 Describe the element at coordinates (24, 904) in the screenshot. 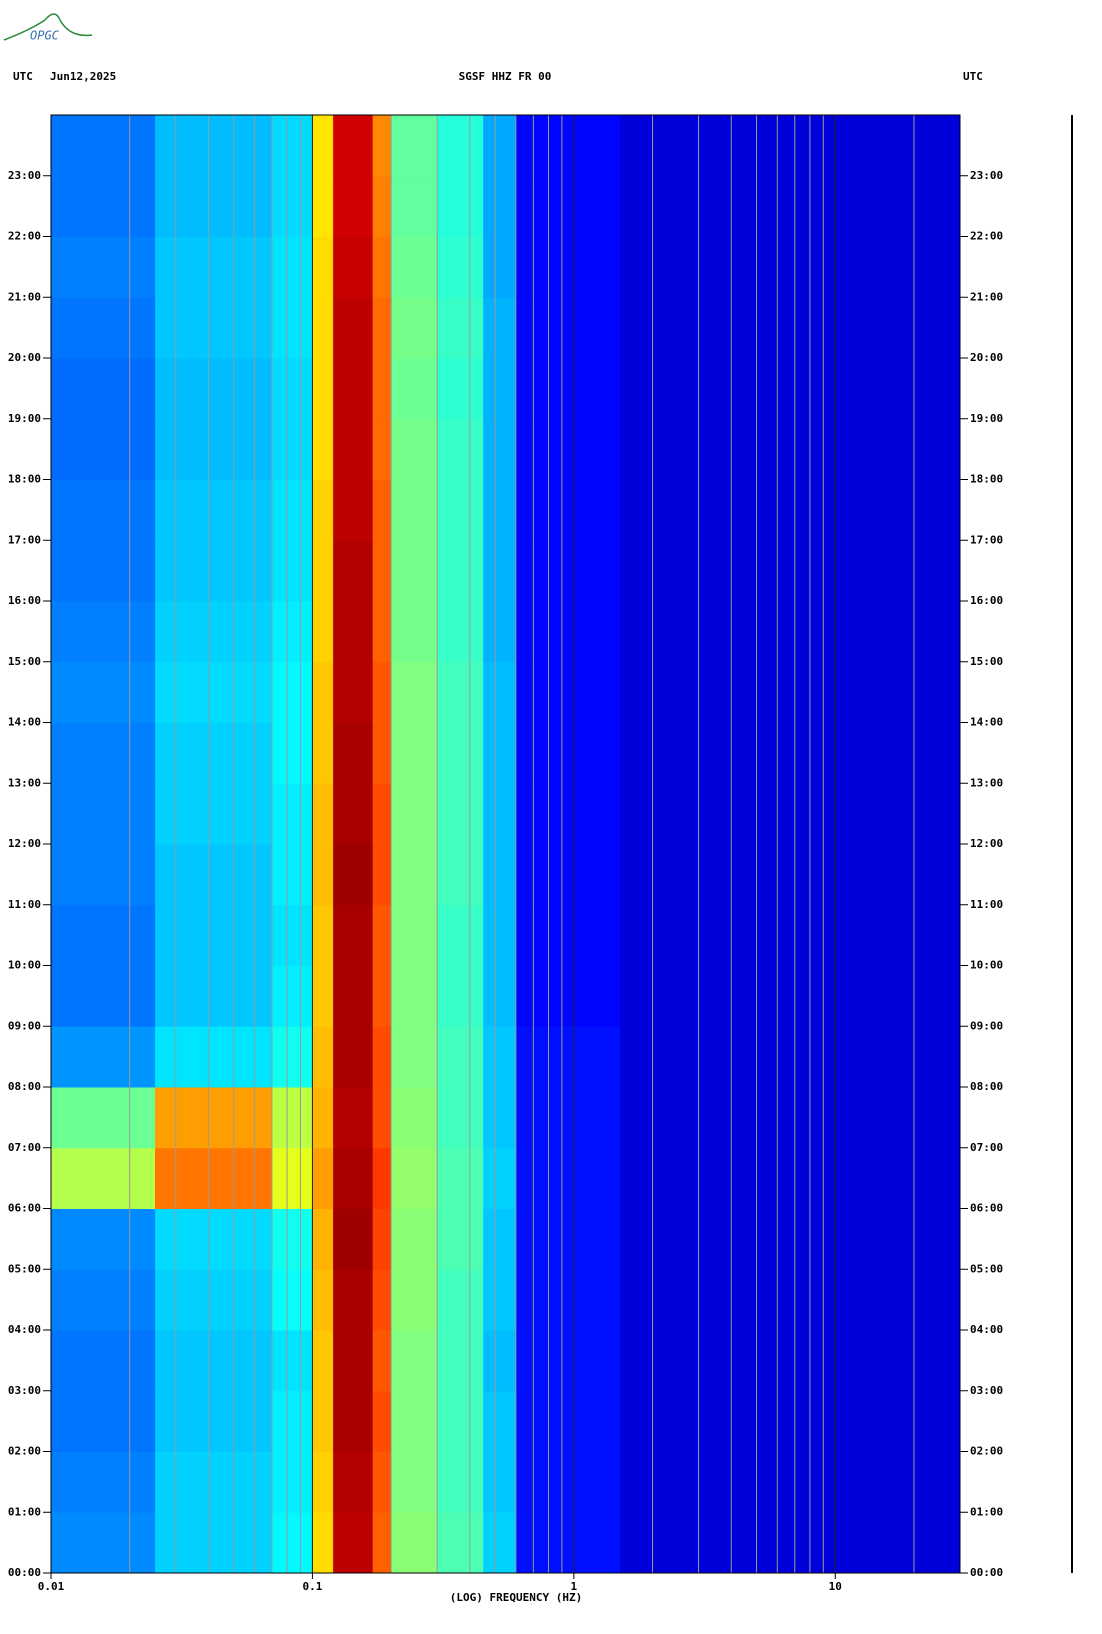

I see `y-tick-label: 11:00` at that location.